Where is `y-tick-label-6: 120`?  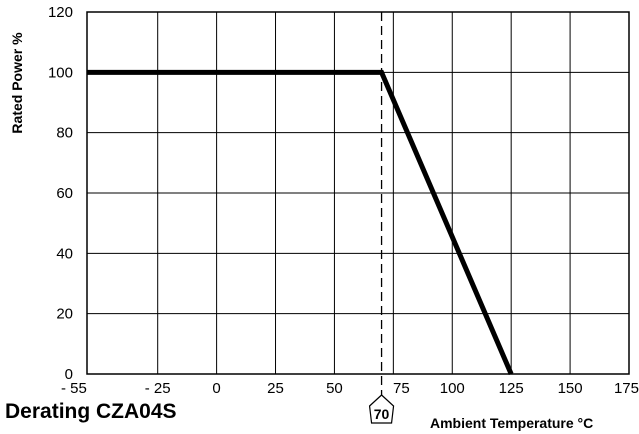
y-tick-label-6: 120 is located at coordinates (60, 12).